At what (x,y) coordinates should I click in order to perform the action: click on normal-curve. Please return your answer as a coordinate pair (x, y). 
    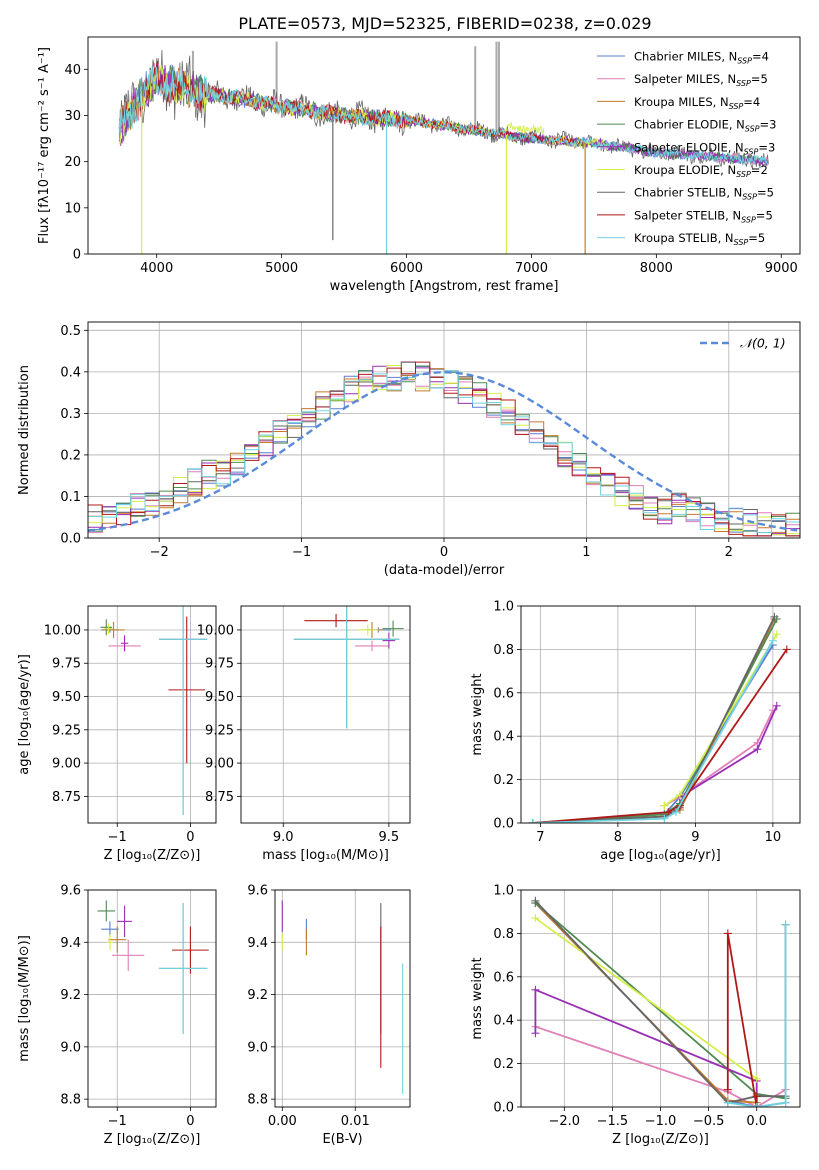
    Looking at the image, I should click on (443, 451).